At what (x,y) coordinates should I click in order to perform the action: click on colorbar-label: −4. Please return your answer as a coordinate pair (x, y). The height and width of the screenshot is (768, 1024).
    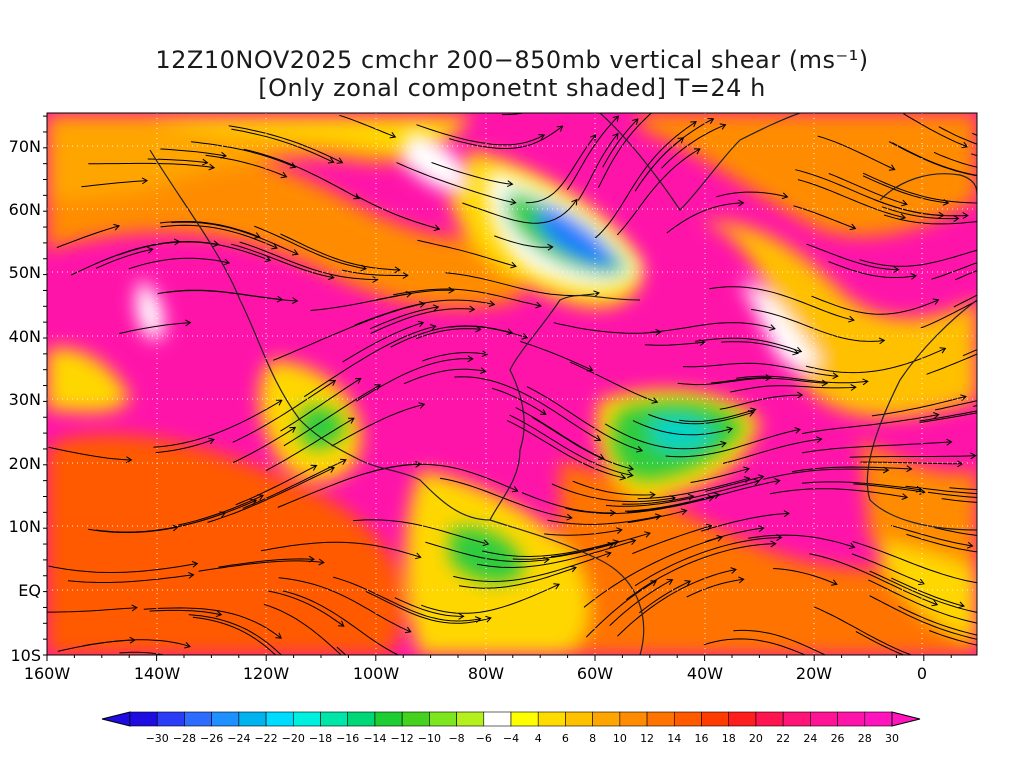
    Looking at the image, I should click on (511, 738).